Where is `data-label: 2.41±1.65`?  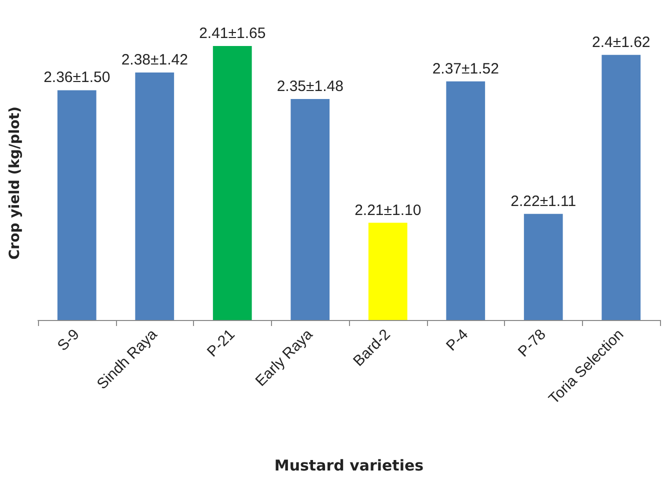 data-label: 2.41±1.65 is located at coordinates (232, 33).